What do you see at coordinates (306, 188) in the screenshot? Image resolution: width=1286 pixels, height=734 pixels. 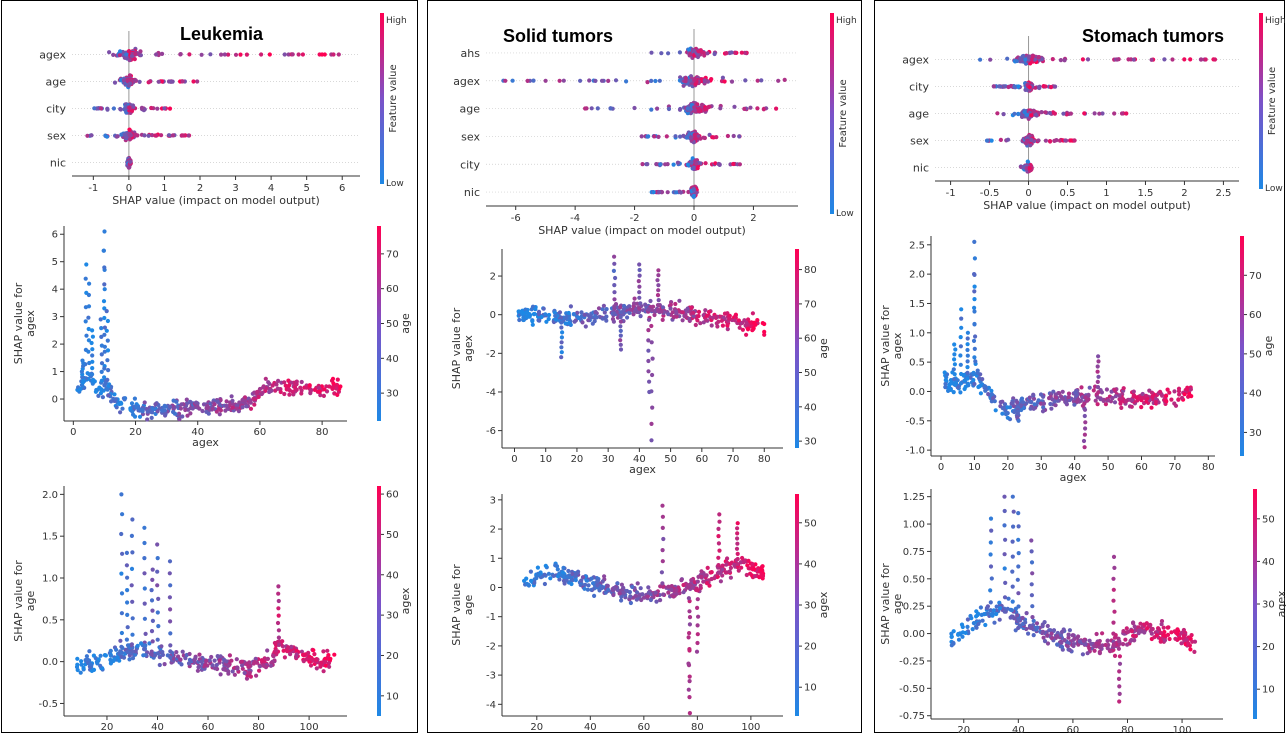 I see `x-tick-label: 5` at bounding box center [306, 188].